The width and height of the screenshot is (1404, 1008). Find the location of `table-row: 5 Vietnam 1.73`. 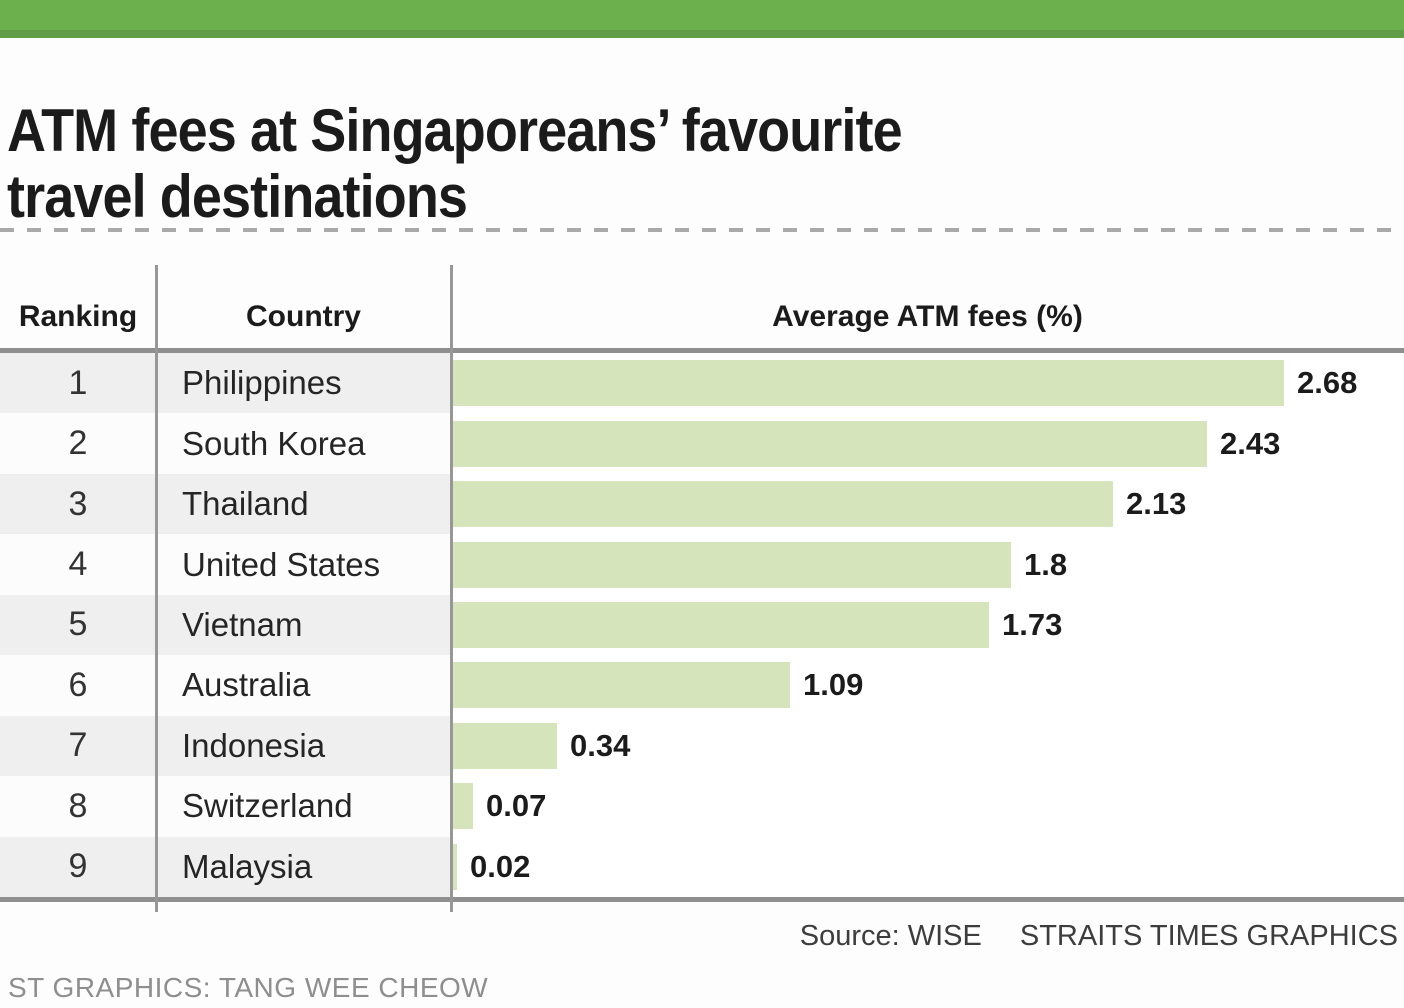

table-row: 5 Vietnam 1.73 is located at coordinates (702, 625).